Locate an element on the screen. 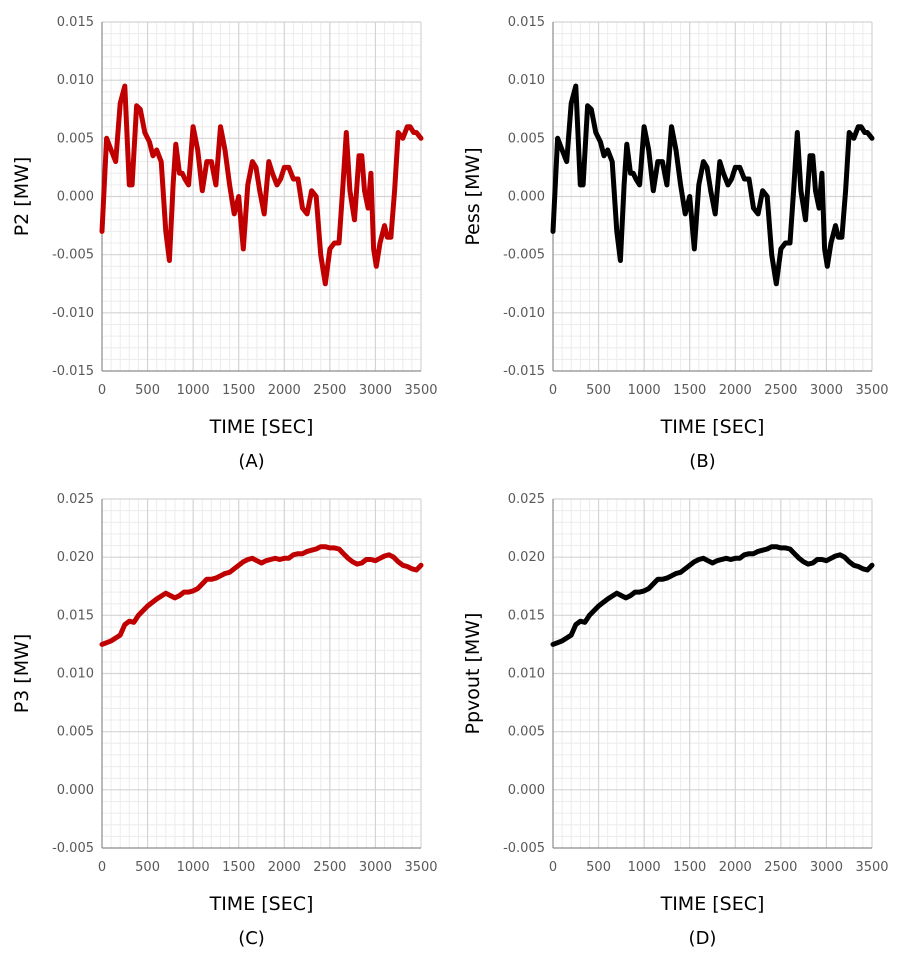  y-axis-title: P3 [MW] is located at coordinates (22, 674).